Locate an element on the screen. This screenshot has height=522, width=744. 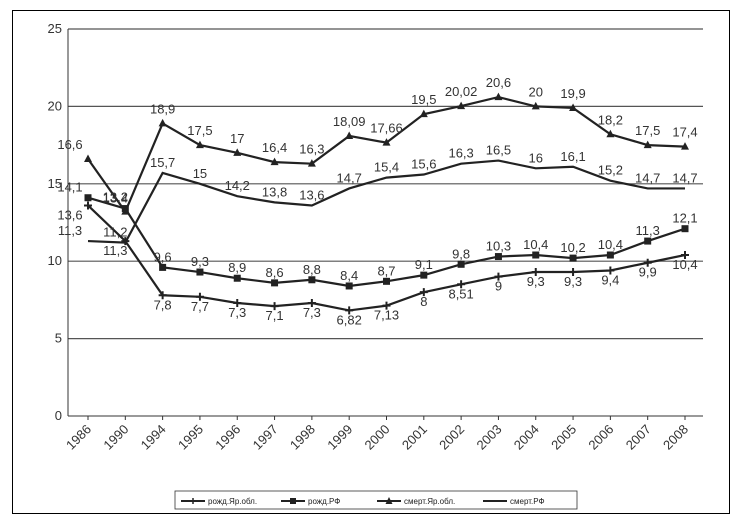
data-label: 12,1 is located at coordinates (684, 218).